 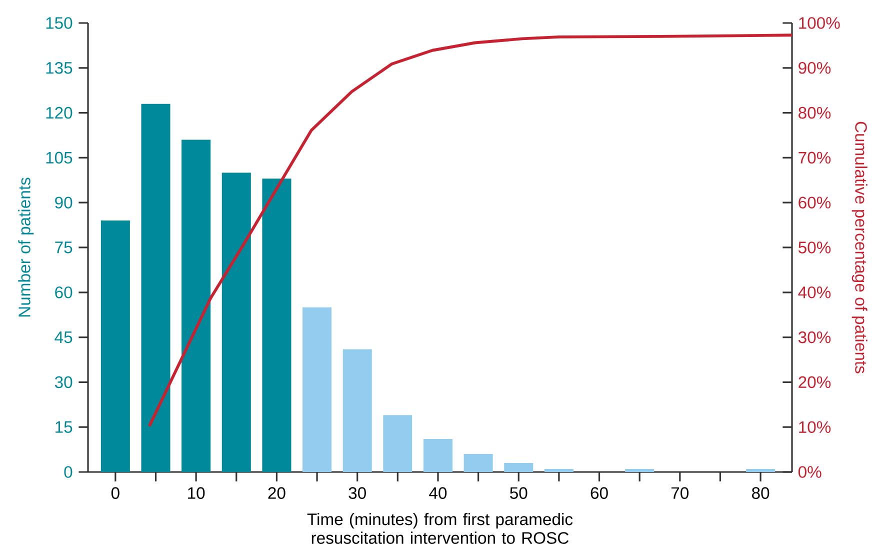 What do you see at coordinates (599, 493) in the screenshot?
I see `x-tick-label: 60` at bounding box center [599, 493].